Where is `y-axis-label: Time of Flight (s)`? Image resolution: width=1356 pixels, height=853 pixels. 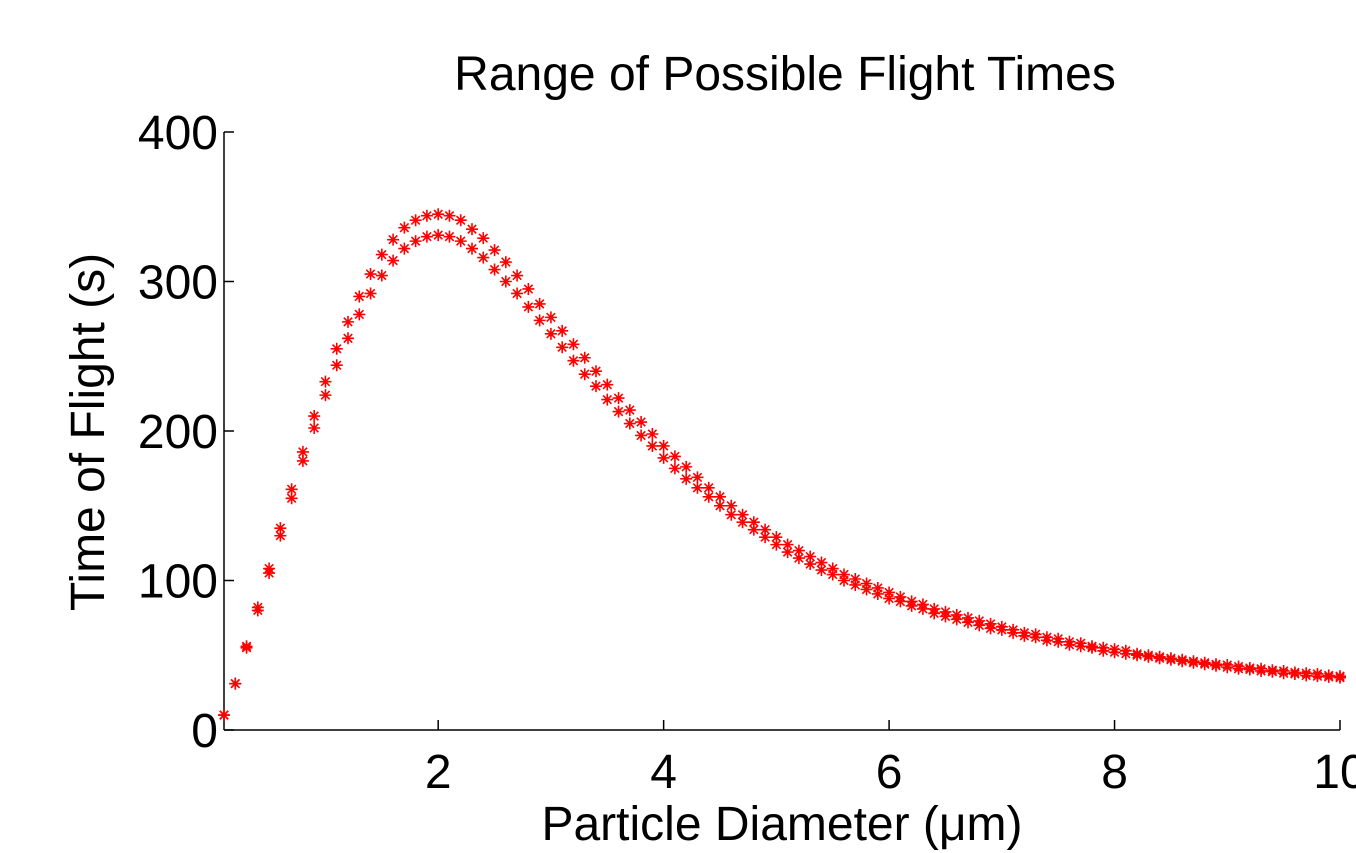 y-axis-label: Time of Flight (s) is located at coordinates (88, 432).